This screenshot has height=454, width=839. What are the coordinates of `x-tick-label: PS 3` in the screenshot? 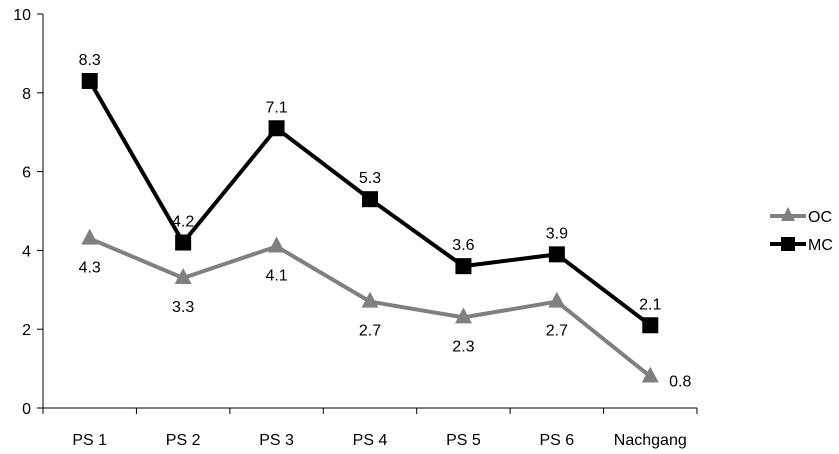 It's located at (276, 440).